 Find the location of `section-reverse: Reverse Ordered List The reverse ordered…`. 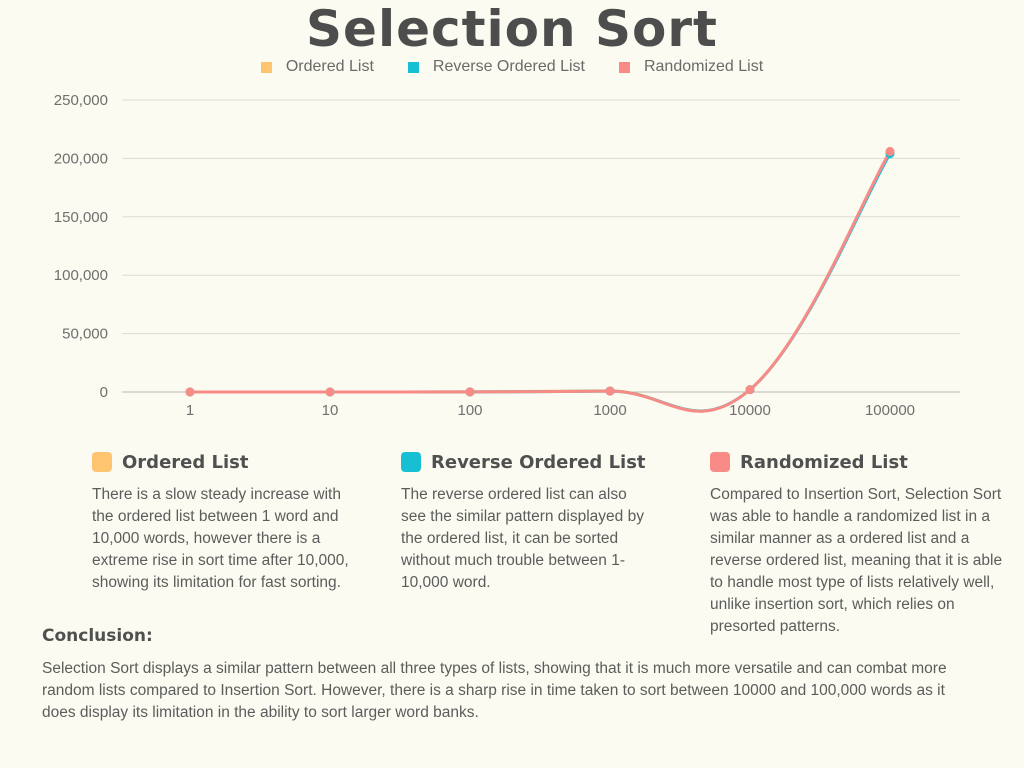

section-reverse: Reverse Ordered List The reverse ordered… is located at coordinates (526, 522).